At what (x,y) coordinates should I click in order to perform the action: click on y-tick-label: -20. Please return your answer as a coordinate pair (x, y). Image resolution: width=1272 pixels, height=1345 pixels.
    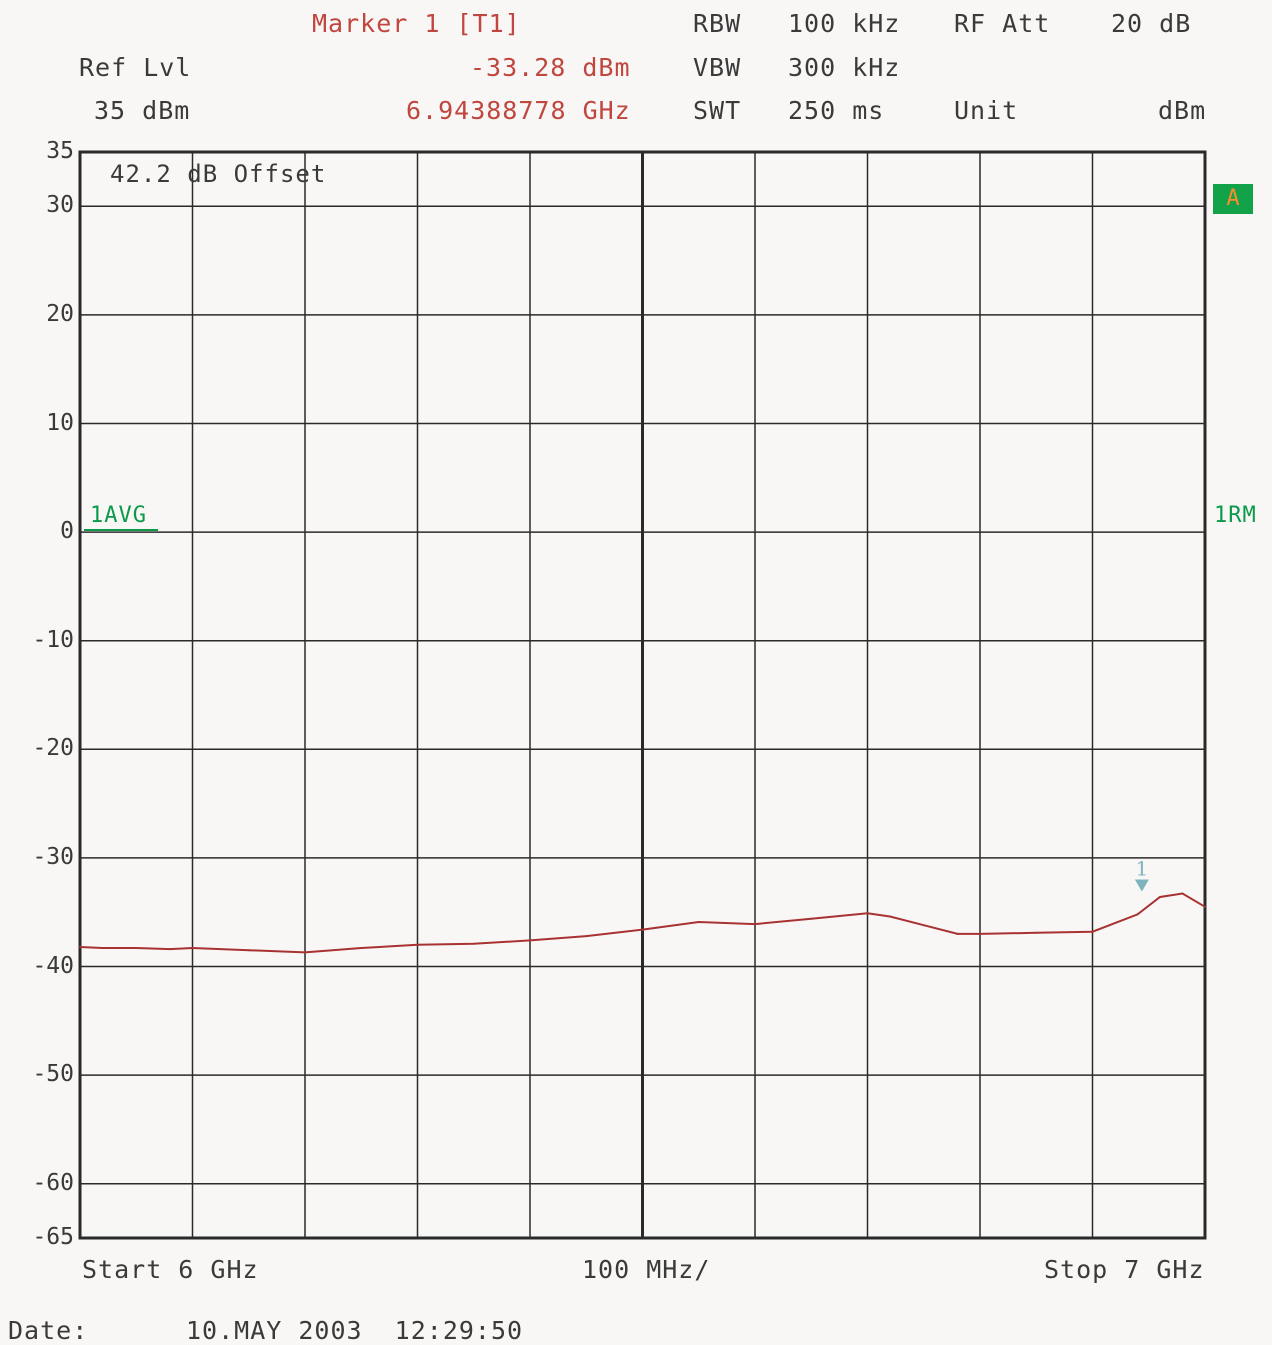
    Looking at the image, I should click on (53, 748).